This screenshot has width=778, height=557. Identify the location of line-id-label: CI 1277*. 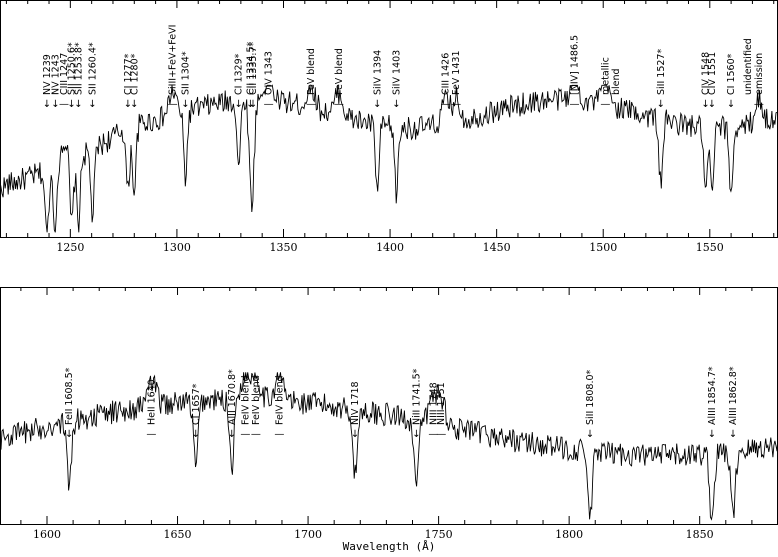
(128, 74).